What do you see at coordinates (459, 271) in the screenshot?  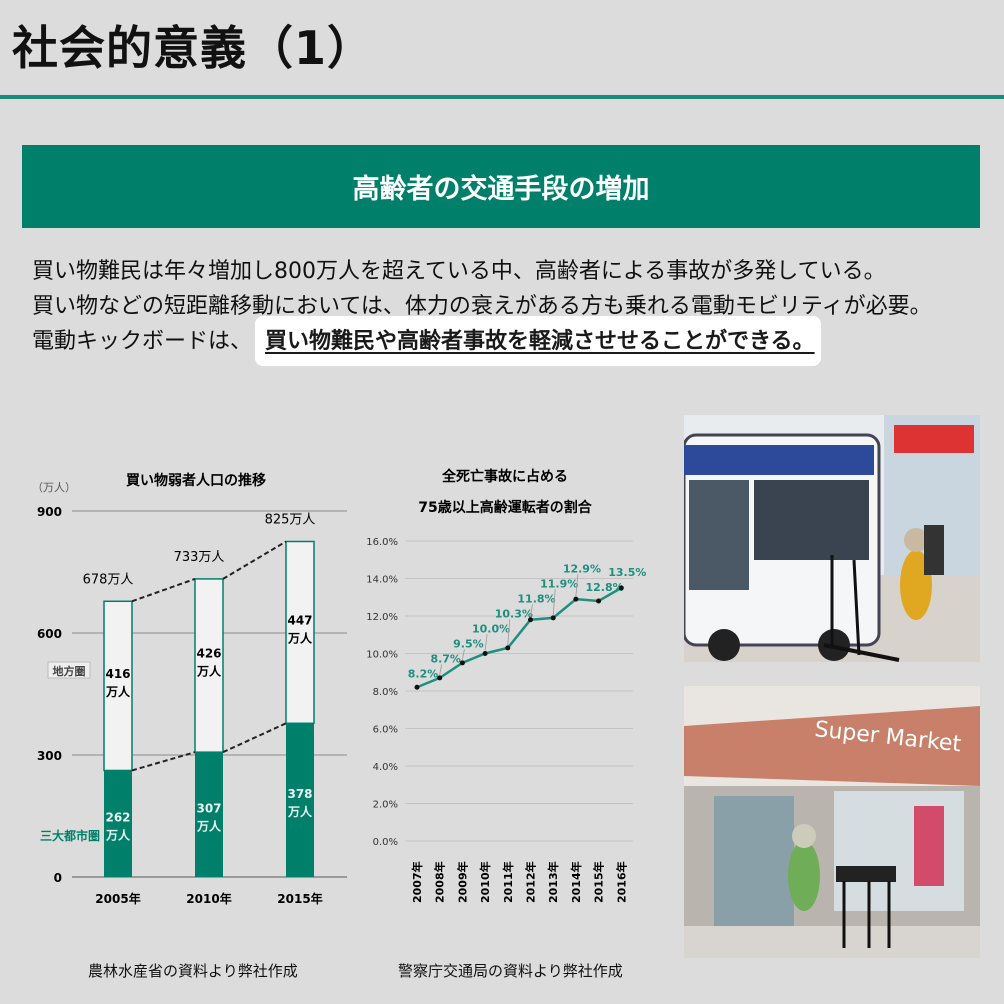 I see `body-line-1: 買い物難民は年々増加し800万人を超えている中、高齢者による事故が多発している。` at bounding box center [459, 271].